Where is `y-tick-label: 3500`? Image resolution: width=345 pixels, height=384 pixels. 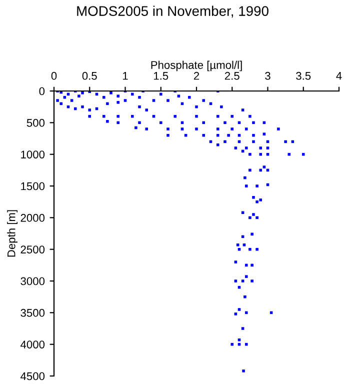 y-tick-label: 3500 is located at coordinates (32, 312).